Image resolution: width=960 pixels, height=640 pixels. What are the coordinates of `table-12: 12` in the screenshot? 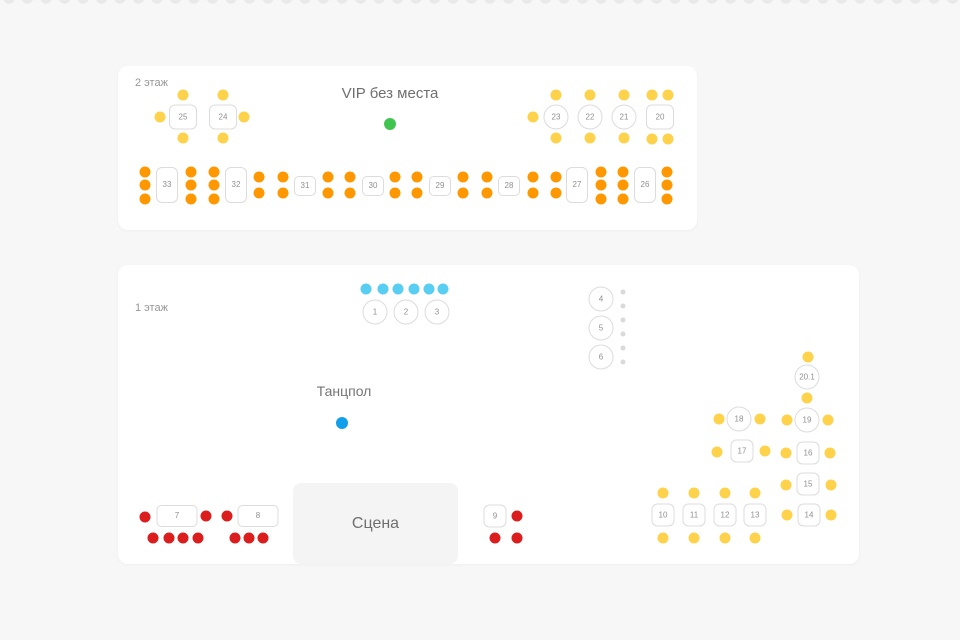 It's located at (725, 515).